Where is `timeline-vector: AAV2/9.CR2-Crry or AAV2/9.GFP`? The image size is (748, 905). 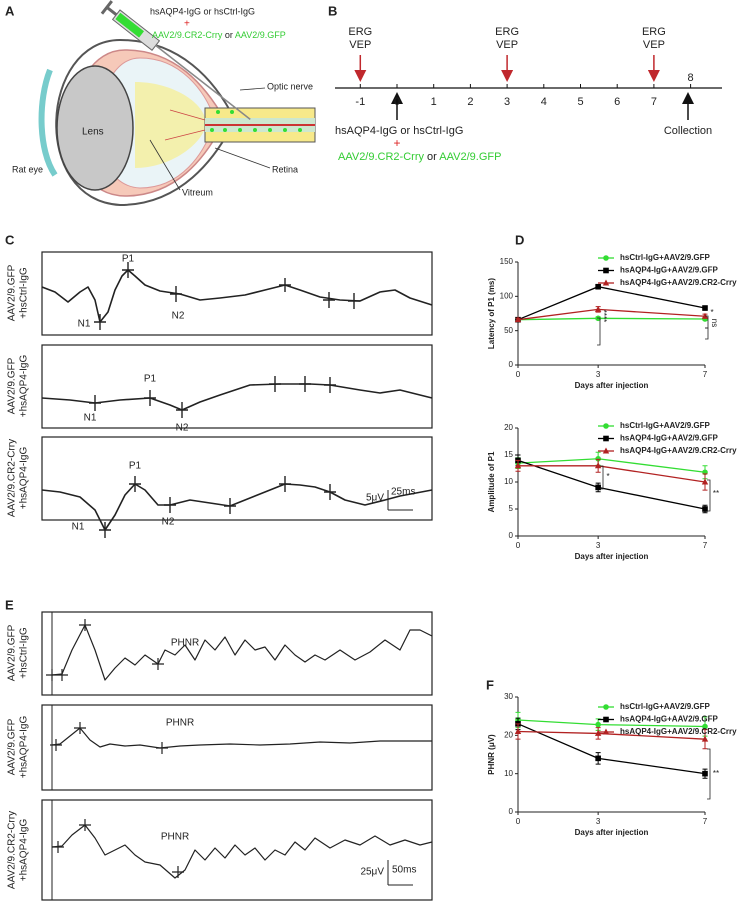 timeline-vector: AAV2/9.CR2-Crry or AAV2/9.GFP is located at coordinates (419, 157).